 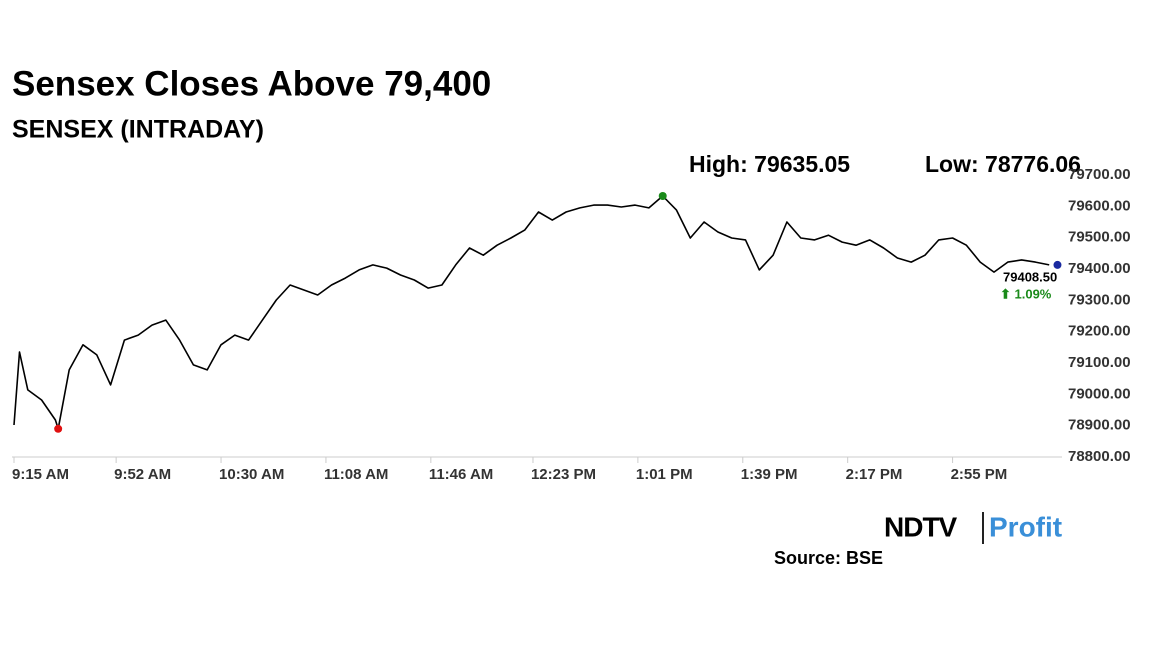 I want to click on y-tick-label: 78900.00, so click(x=1099, y=425).